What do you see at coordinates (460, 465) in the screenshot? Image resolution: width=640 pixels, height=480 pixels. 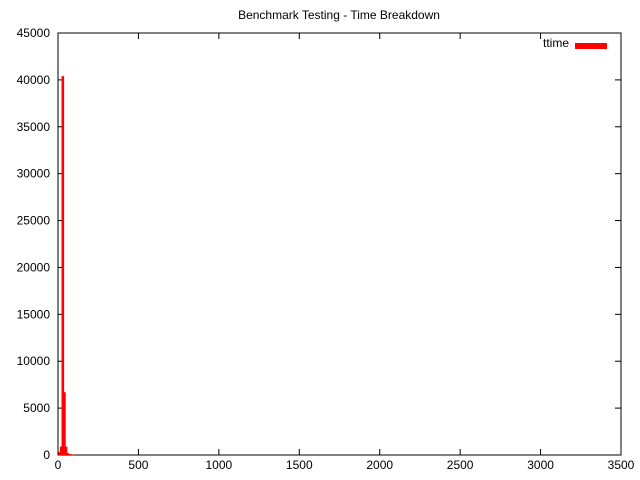 I see `x-tick-label: 2500` at bounding box center [460, 465].